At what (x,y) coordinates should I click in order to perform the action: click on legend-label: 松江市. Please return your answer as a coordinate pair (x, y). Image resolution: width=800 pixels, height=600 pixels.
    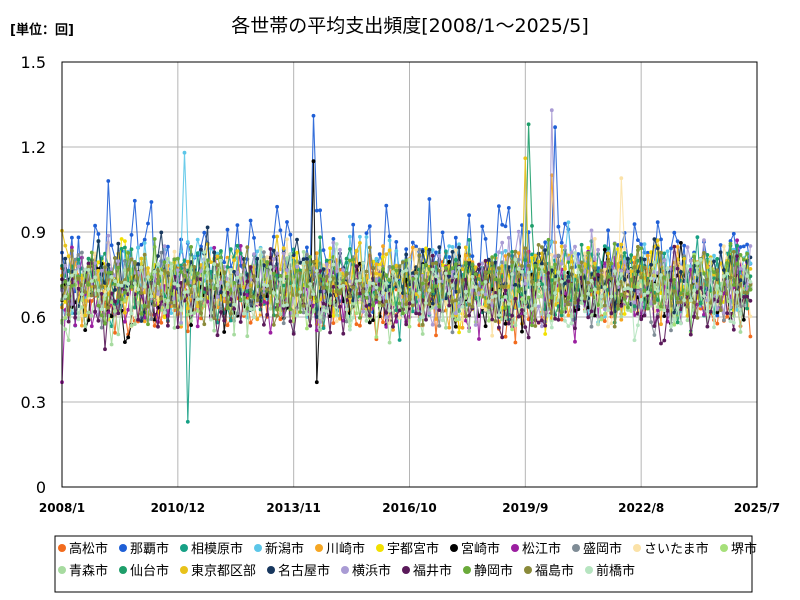
    Looking at the image, I should click on (541, 549).